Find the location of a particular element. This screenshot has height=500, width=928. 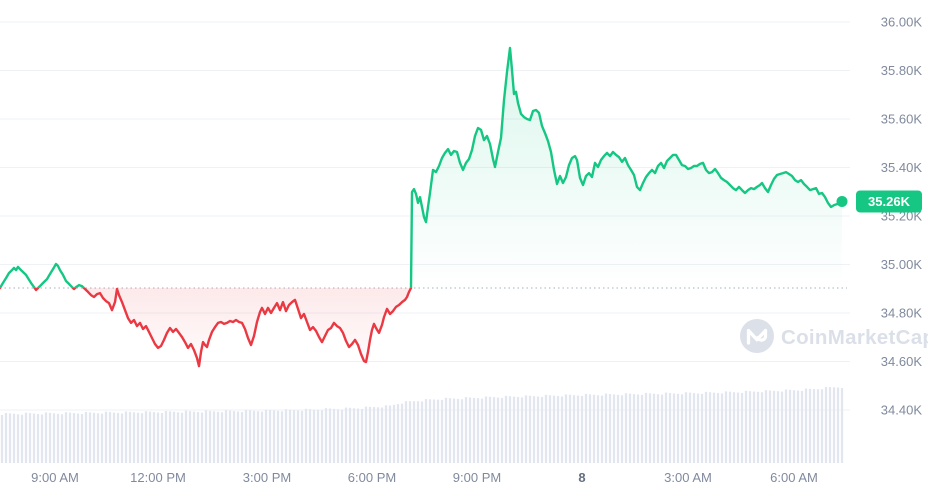

volume-bars is located at coordinates (422, 424).